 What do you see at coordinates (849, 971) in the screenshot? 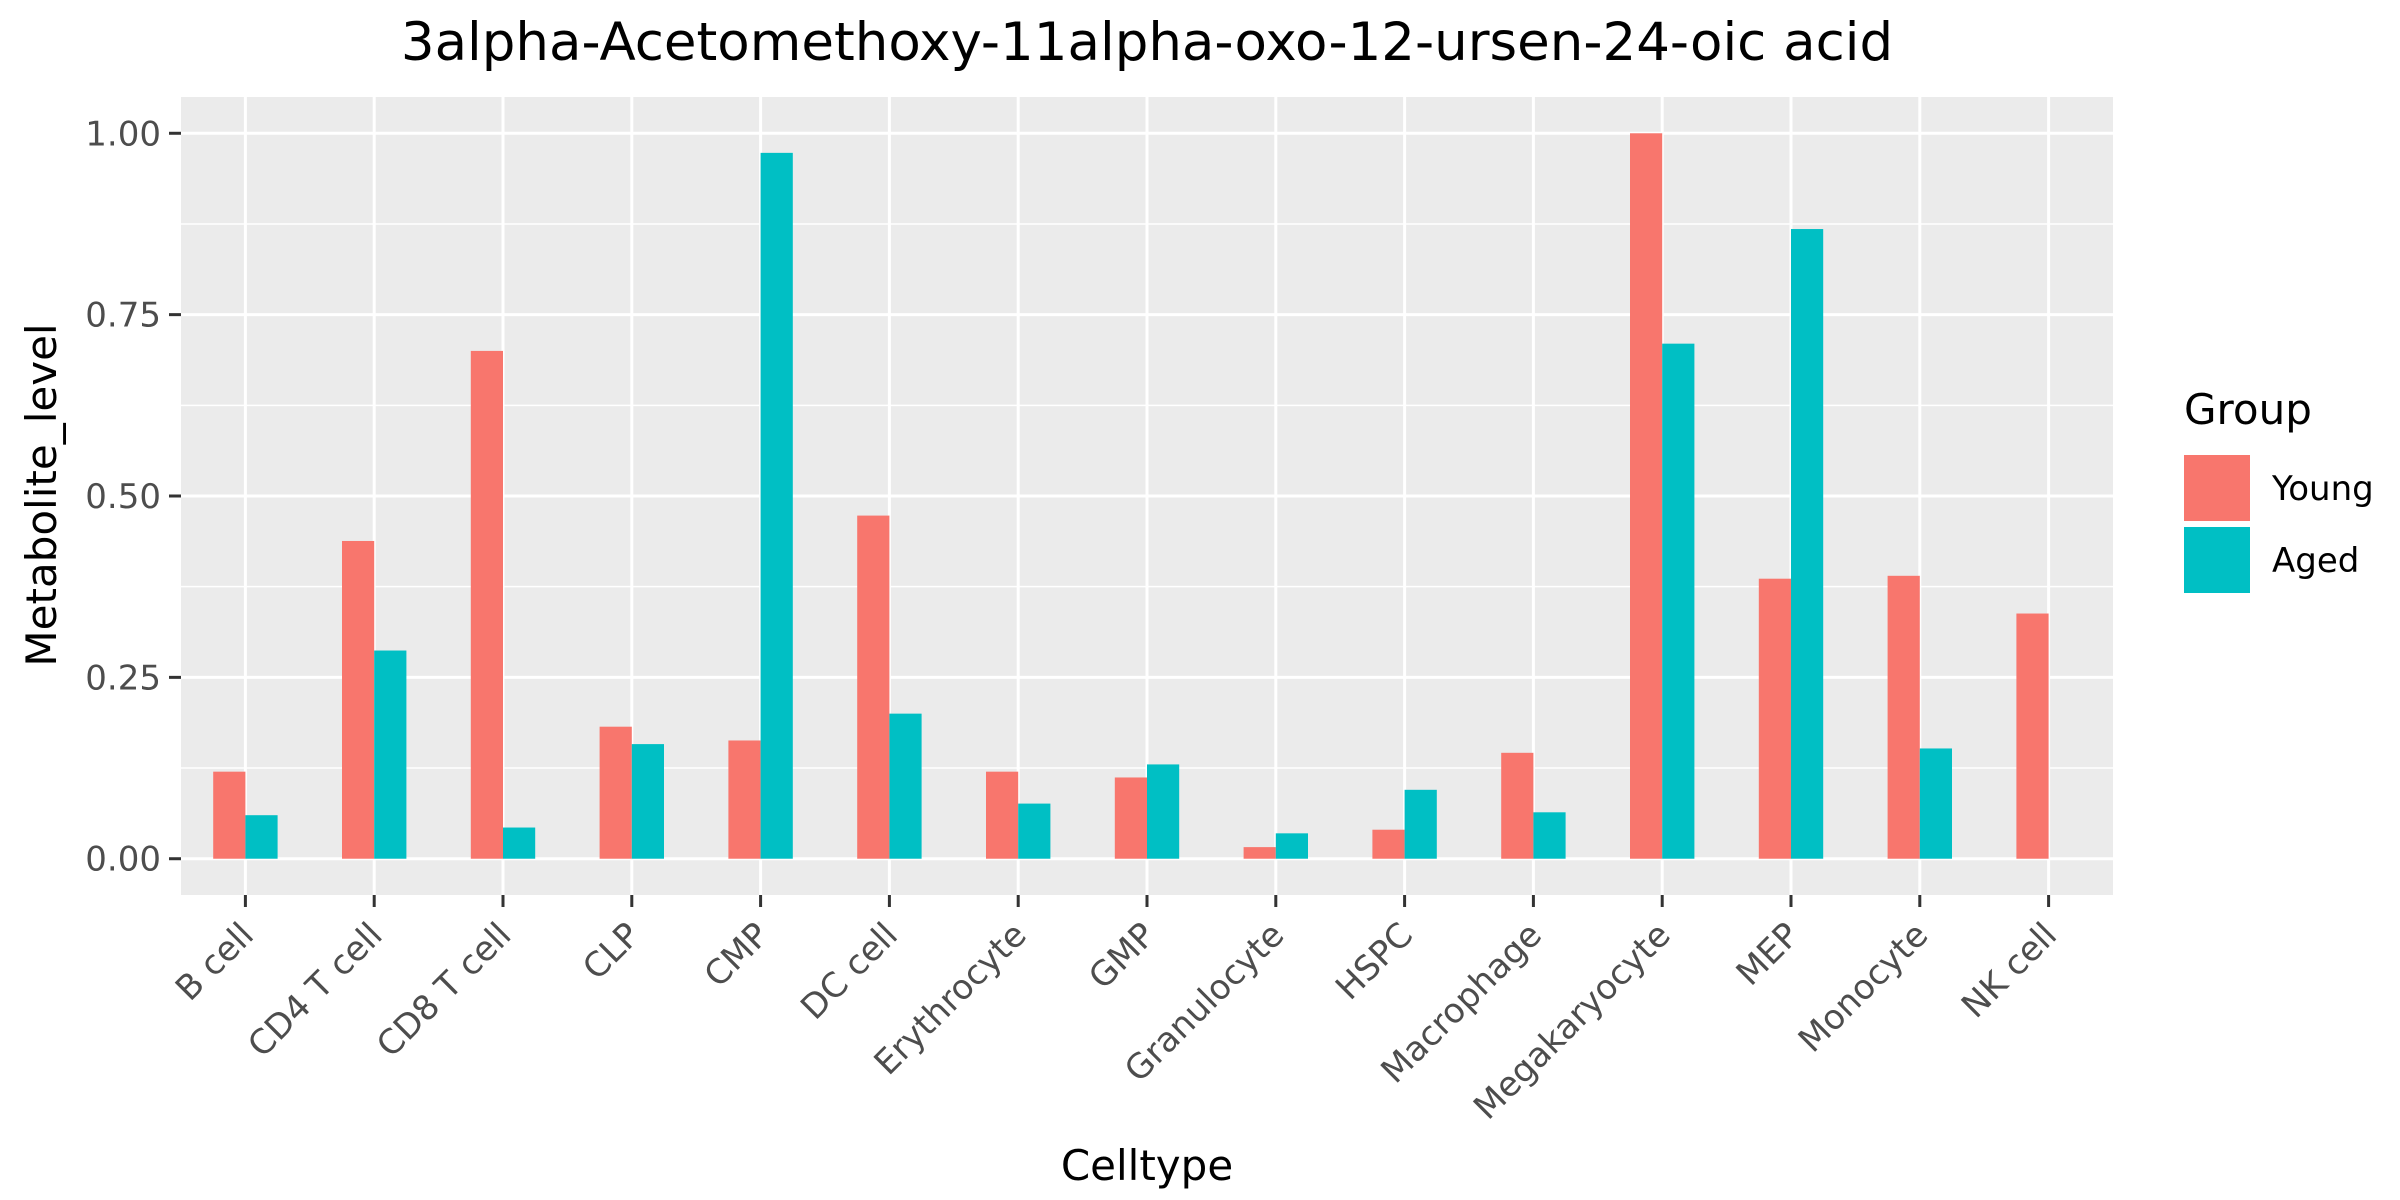
I see `x-tick-label: DC cell` at bounding box center [849, 971].